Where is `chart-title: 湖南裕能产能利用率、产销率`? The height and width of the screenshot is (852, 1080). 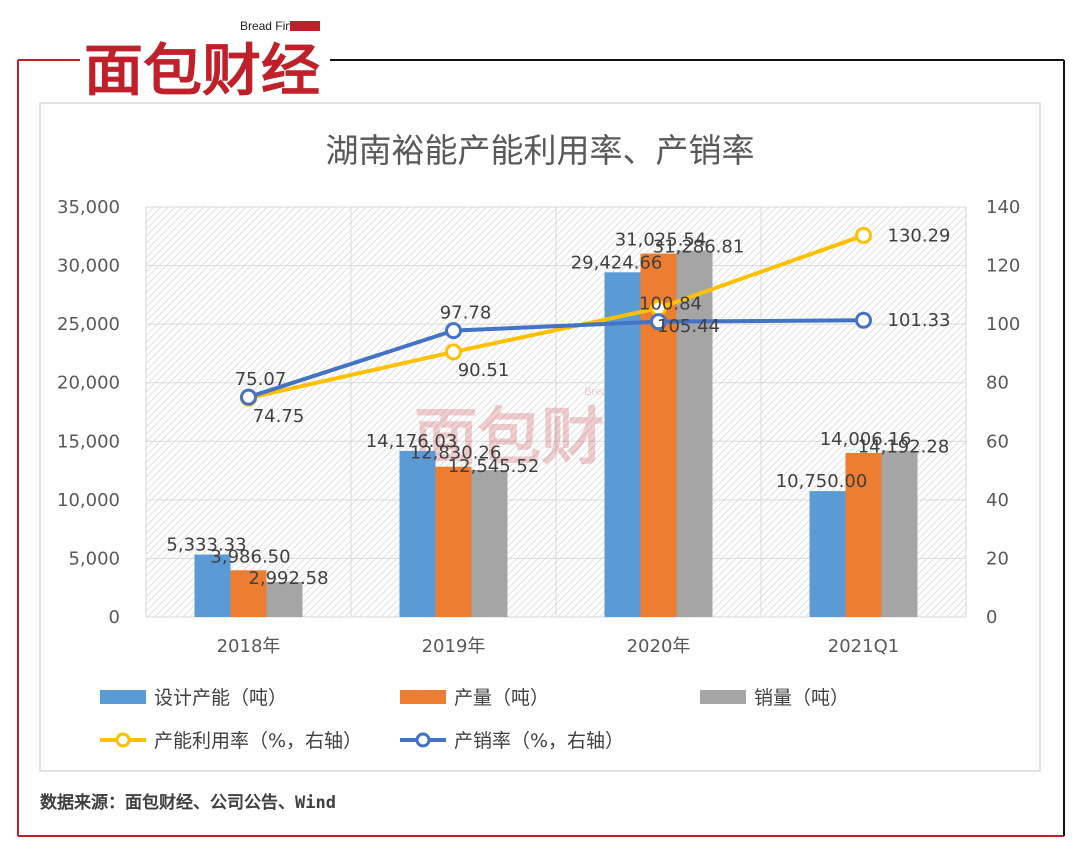 chart-title: 湖南裕能产能利用率、产销率 is located at coordinates (540, 150).